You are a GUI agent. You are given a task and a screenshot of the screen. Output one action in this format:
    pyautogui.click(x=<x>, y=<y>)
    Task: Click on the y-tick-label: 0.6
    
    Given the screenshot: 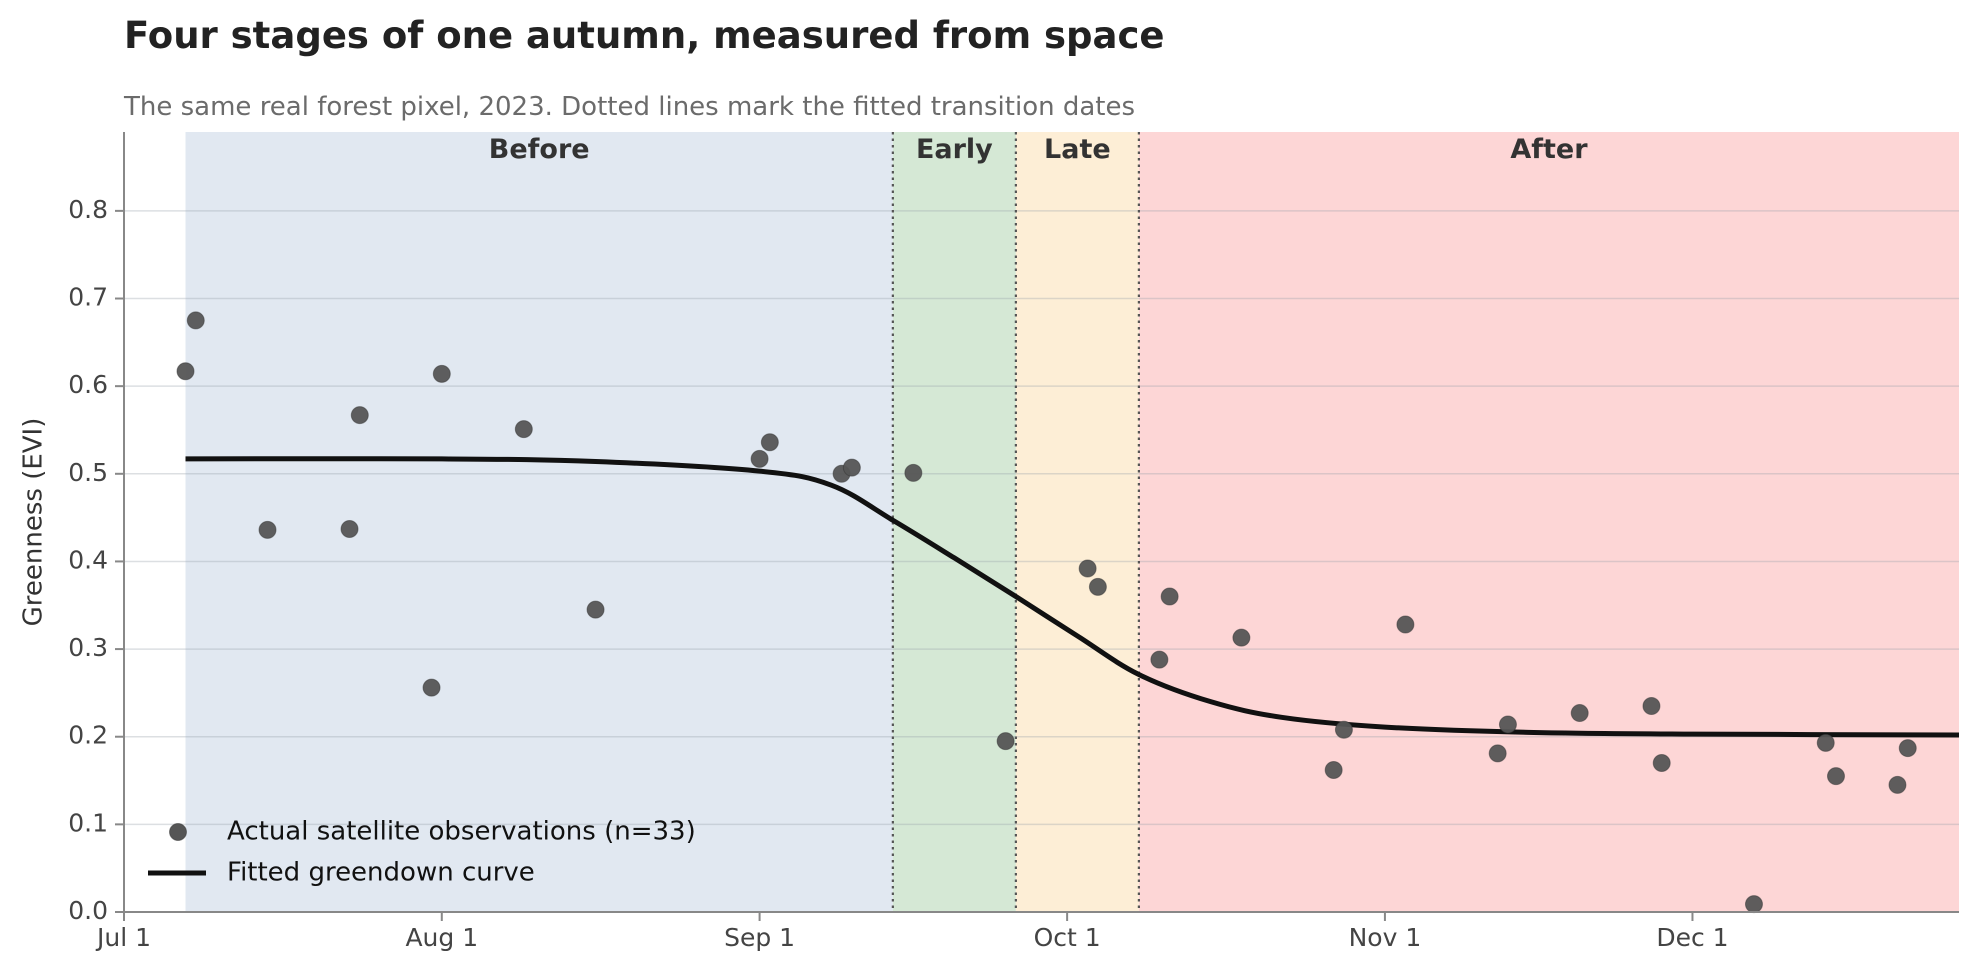 What is the action you would take?
    pyautogui.click(x=88, y=384)
    